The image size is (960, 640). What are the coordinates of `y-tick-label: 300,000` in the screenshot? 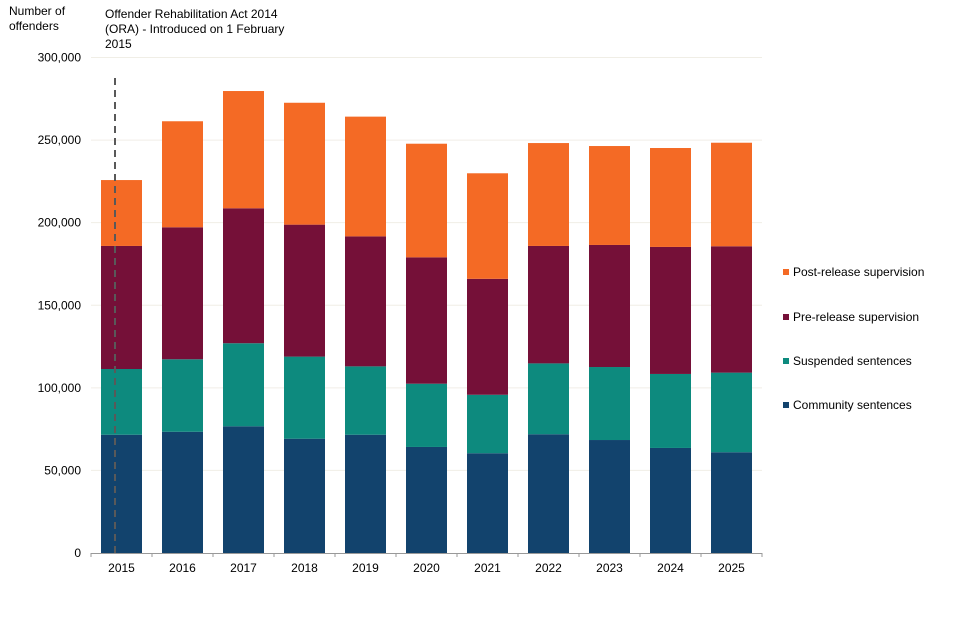 It's located at (60, 58).